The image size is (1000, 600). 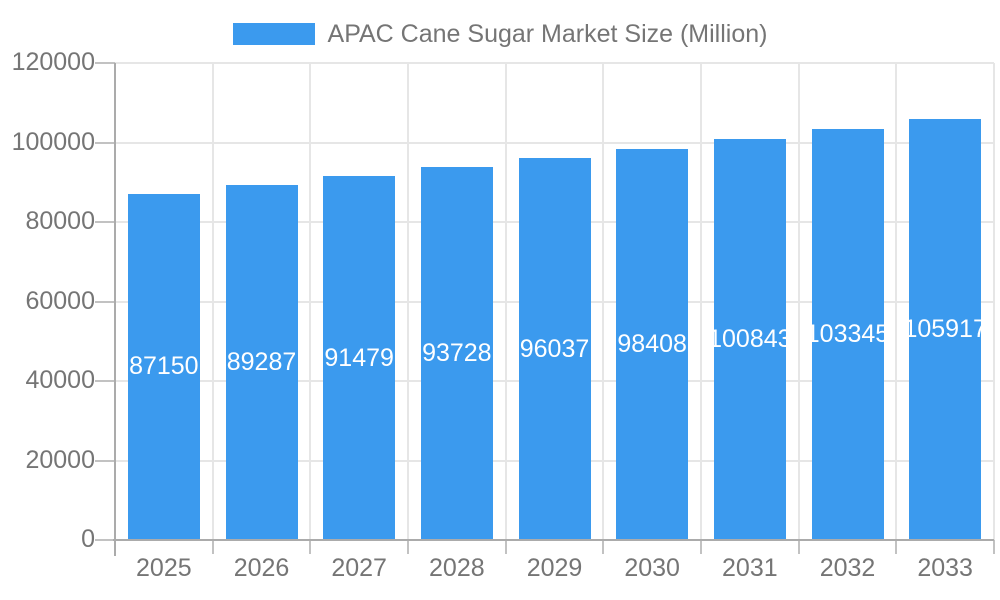 I want to click on y-tick-label: 80000, so click(x=60, y=221).